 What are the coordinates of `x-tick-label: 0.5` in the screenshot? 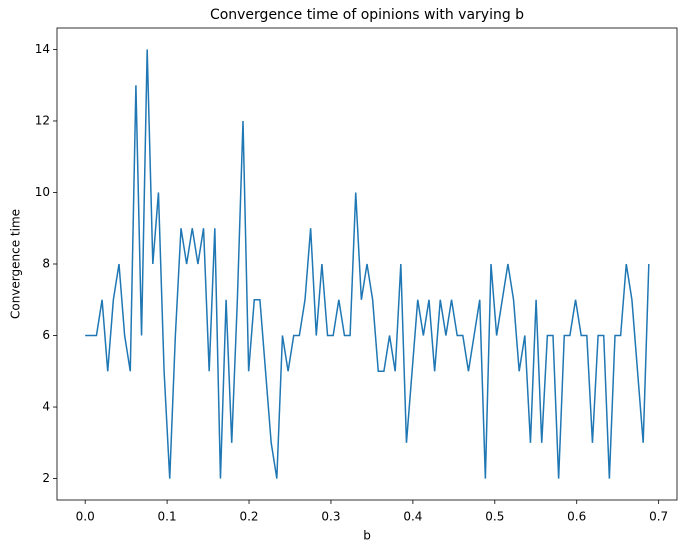 It's located at (494, 517).